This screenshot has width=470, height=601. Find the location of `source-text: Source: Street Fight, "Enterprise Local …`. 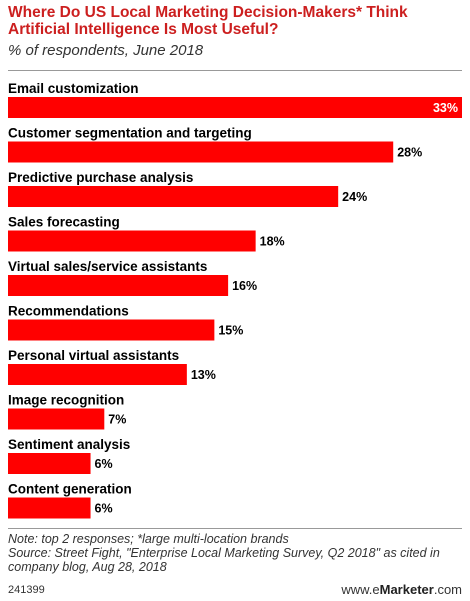

source-text: Source: Street Fight, "Enterprise Local … is located at coordinates (224, 560).